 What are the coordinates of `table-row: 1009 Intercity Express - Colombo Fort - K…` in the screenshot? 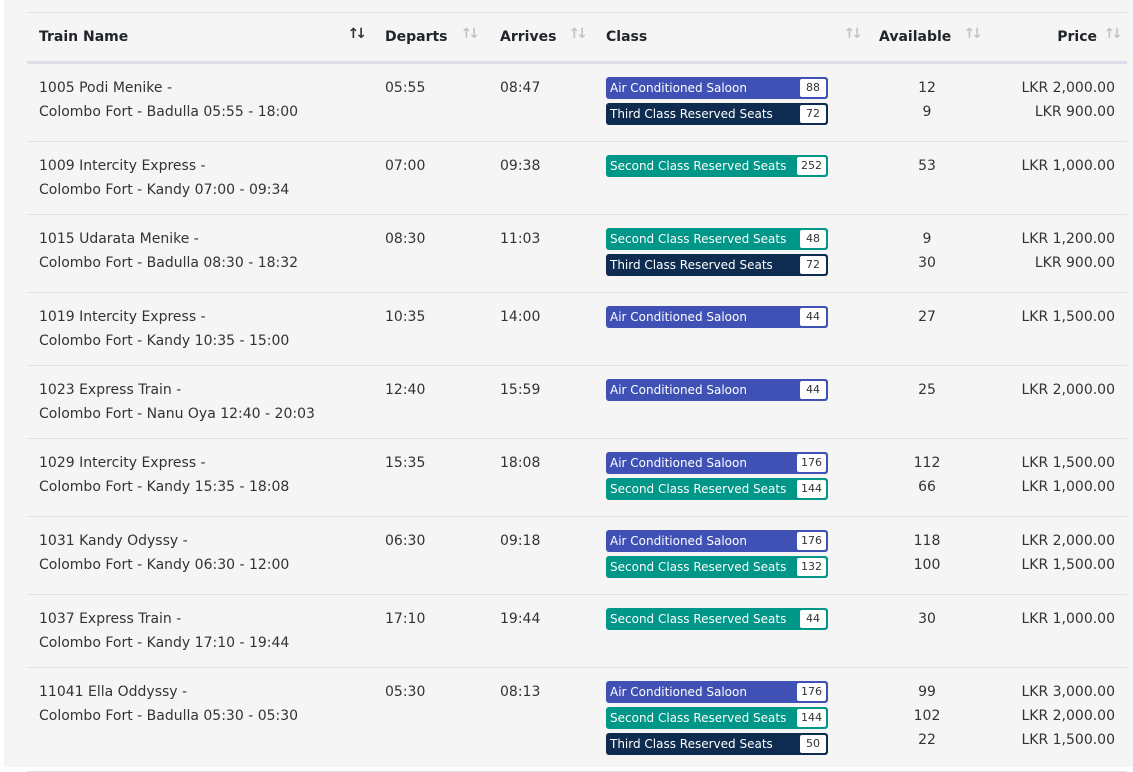 It's located at (577, 178).